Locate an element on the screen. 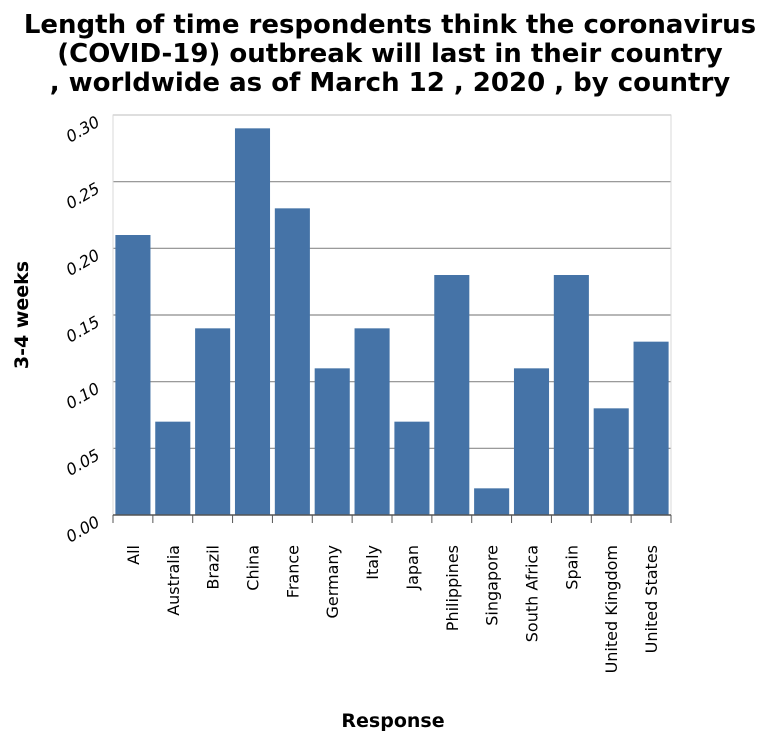 The height and width of the screenshot is (742, 768). x-tick-label: United Kingdom is located at coordinates (611, 609).